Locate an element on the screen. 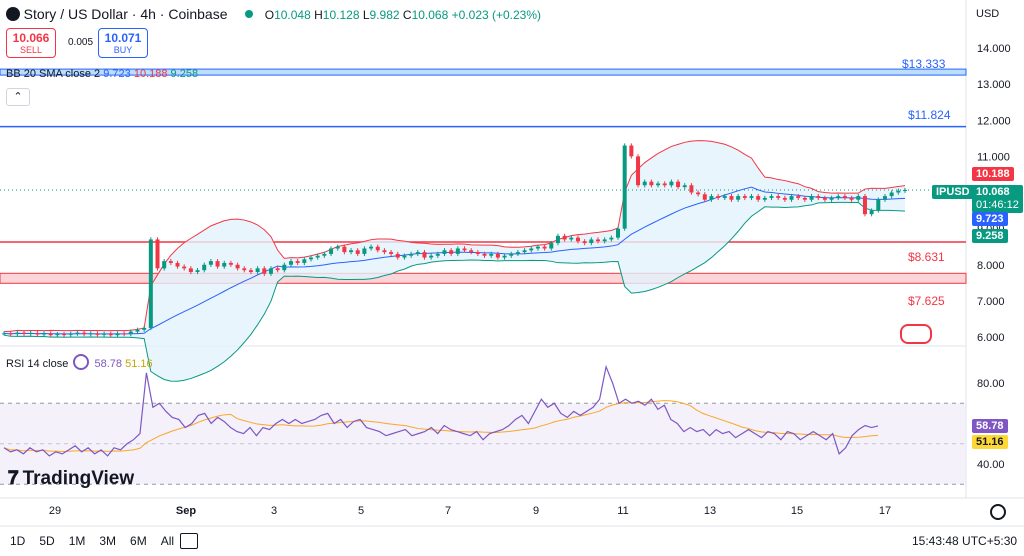 The width and height of the screenshot is (1024, 556). timeframe-button-all: All is located at coordinates (167, 541).